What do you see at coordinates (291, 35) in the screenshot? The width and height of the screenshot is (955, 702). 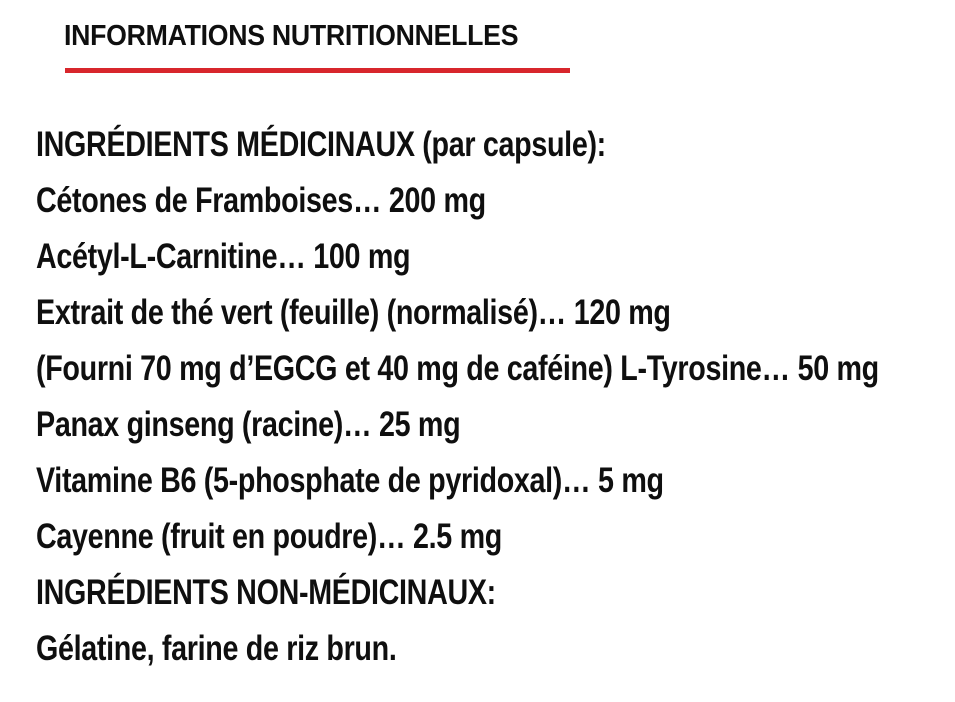 I see `page-title: INFORMATIONS NUTRITIONNELLES` at bounding box center [291, 35].